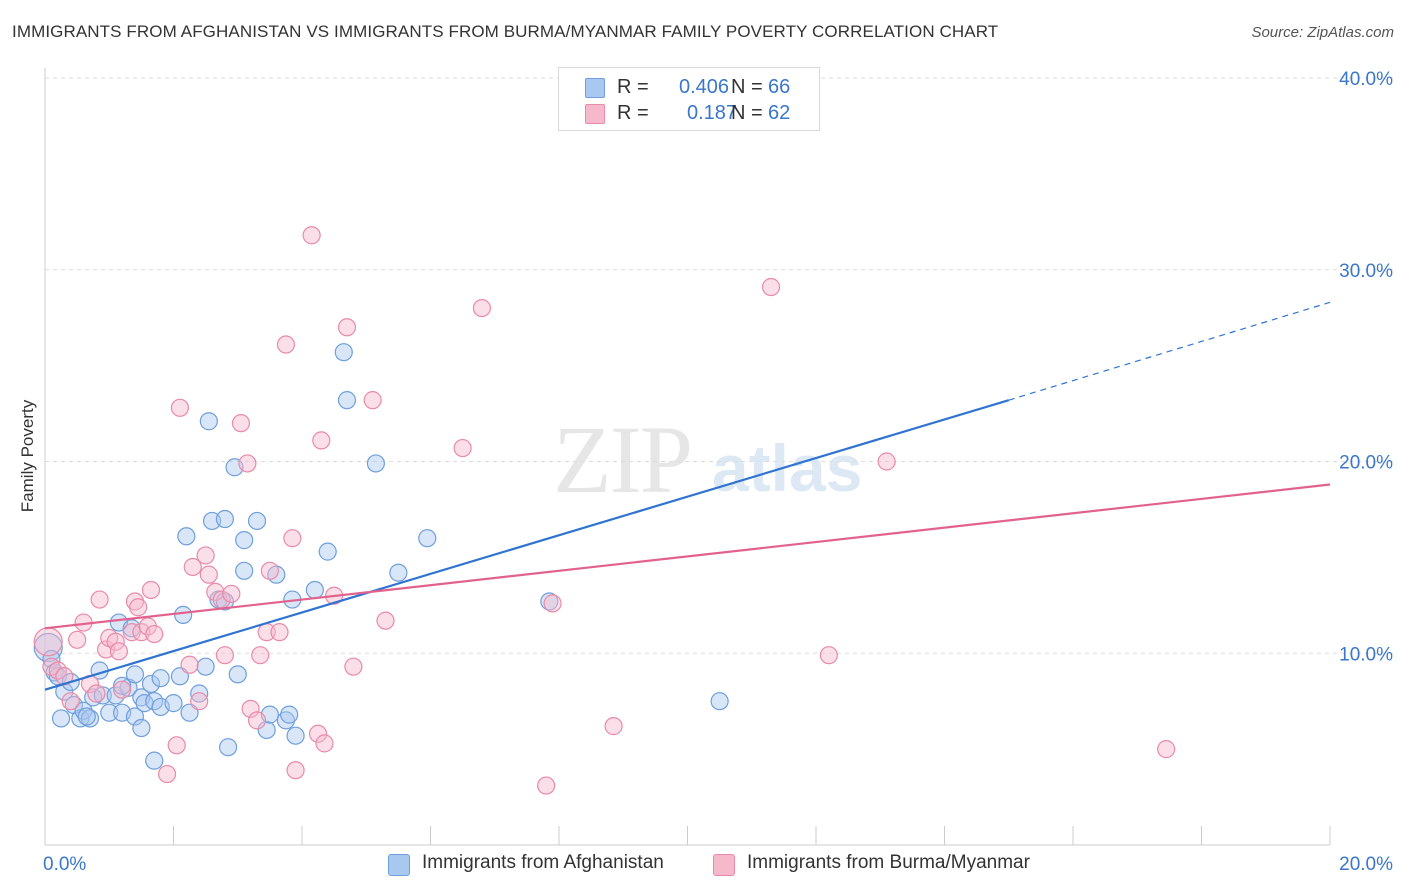 The width and height of the screenshot is (1406, 892). What do you see at coordinates (399, 865) in the screenshot?
I see `bottom-legend-swatch-afghanistan` at bounding box center [399, 865].